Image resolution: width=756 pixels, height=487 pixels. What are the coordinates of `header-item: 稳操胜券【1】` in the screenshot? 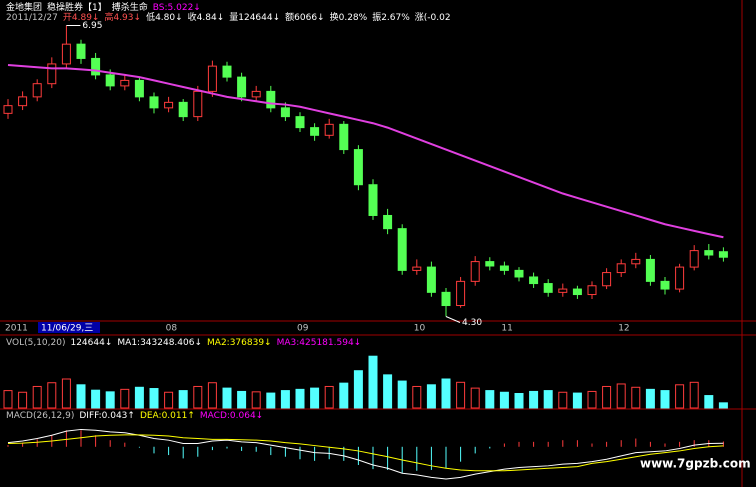 It's located at (77, 7).